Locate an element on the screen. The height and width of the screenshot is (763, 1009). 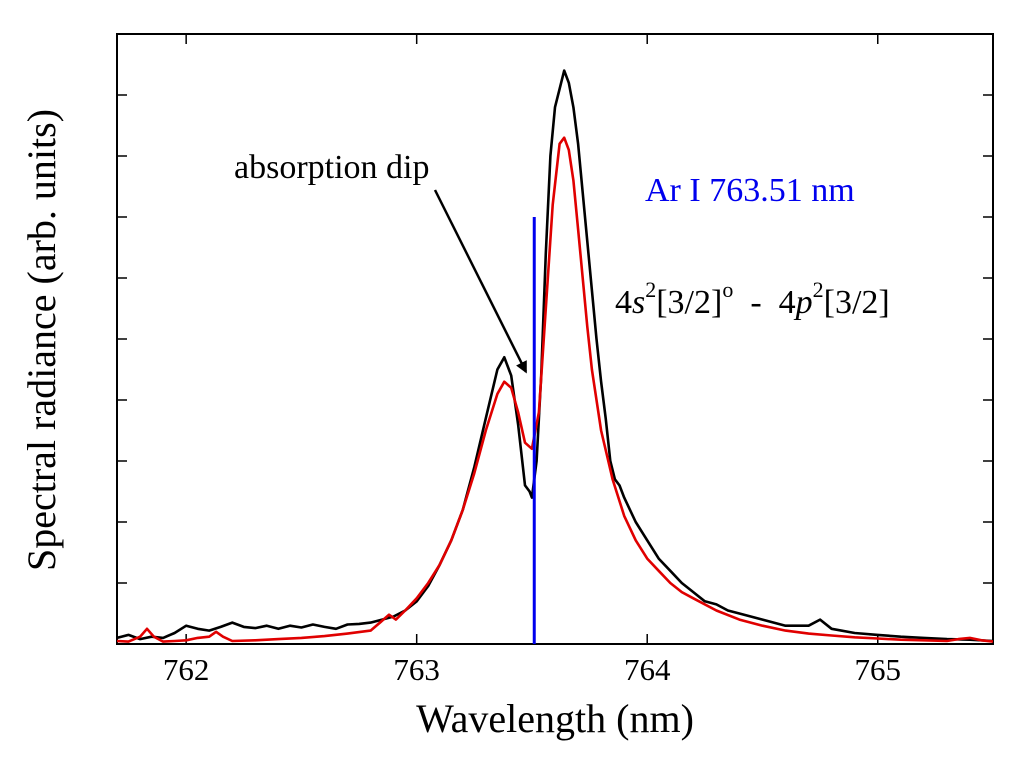
transition-label: 4s2[3/2]o - 4p2[3/2] is located at coordinates (752, 299).